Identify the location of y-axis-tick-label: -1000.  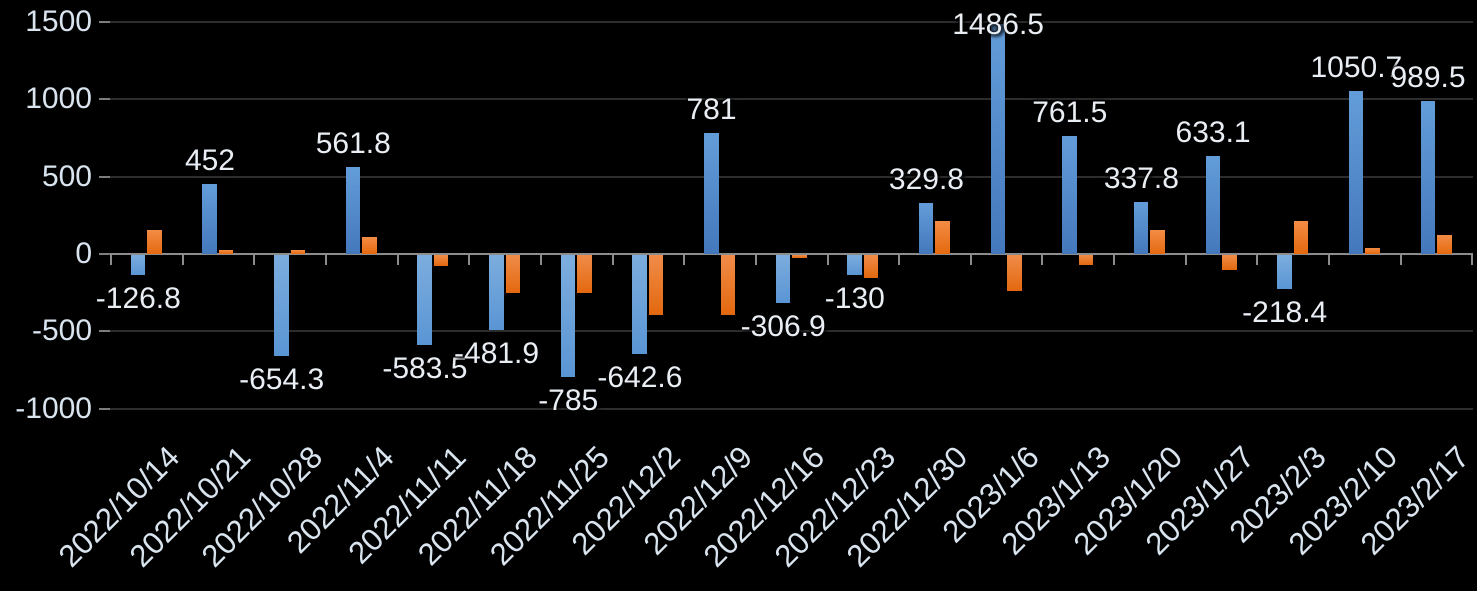
(53, 408).